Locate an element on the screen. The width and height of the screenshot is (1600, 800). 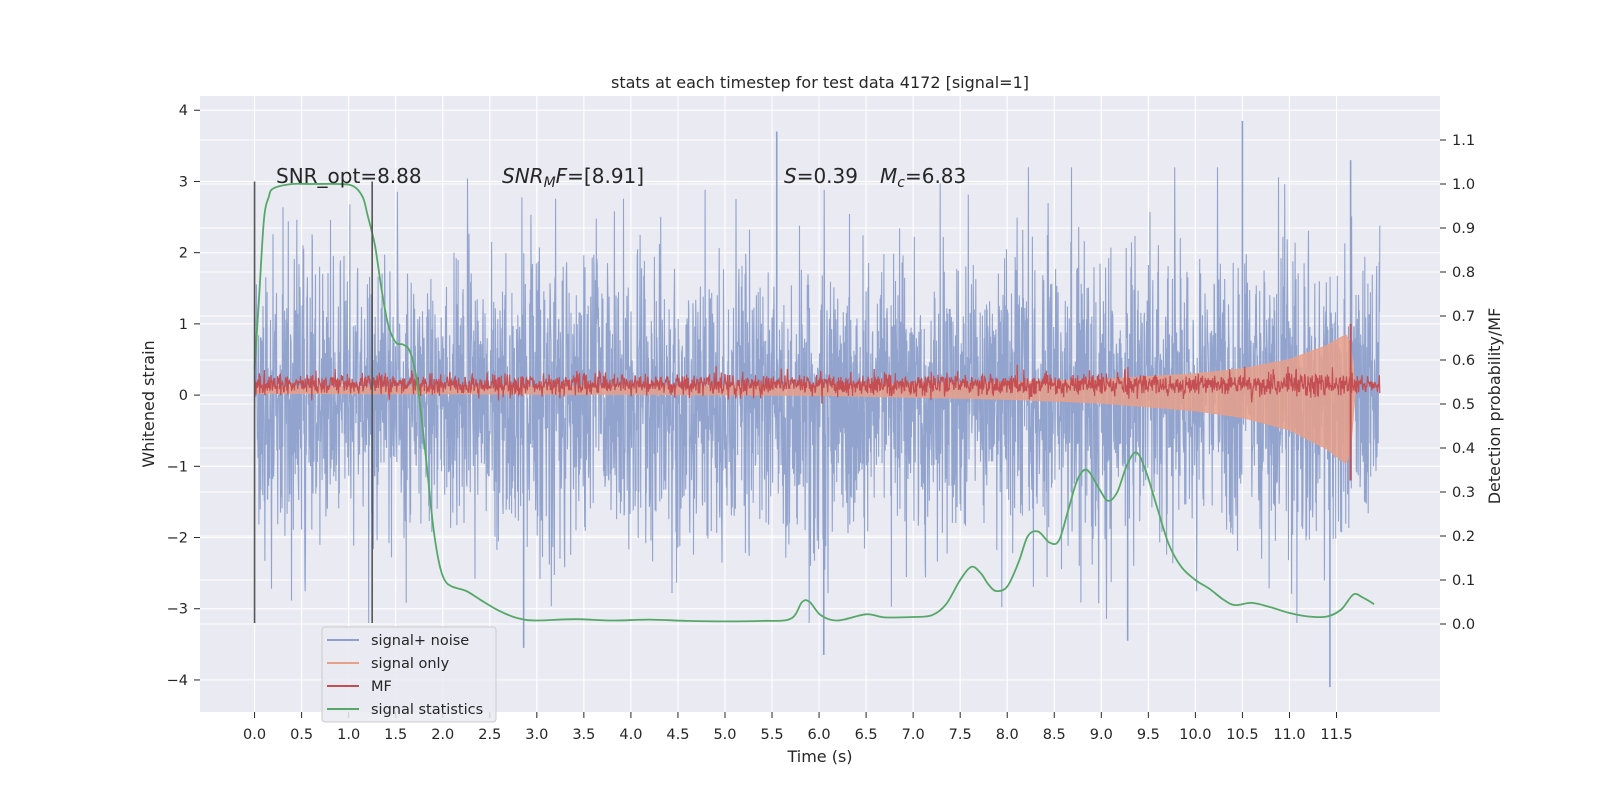
x-tick-label: 2.5 is located at coordinates (489, 735).